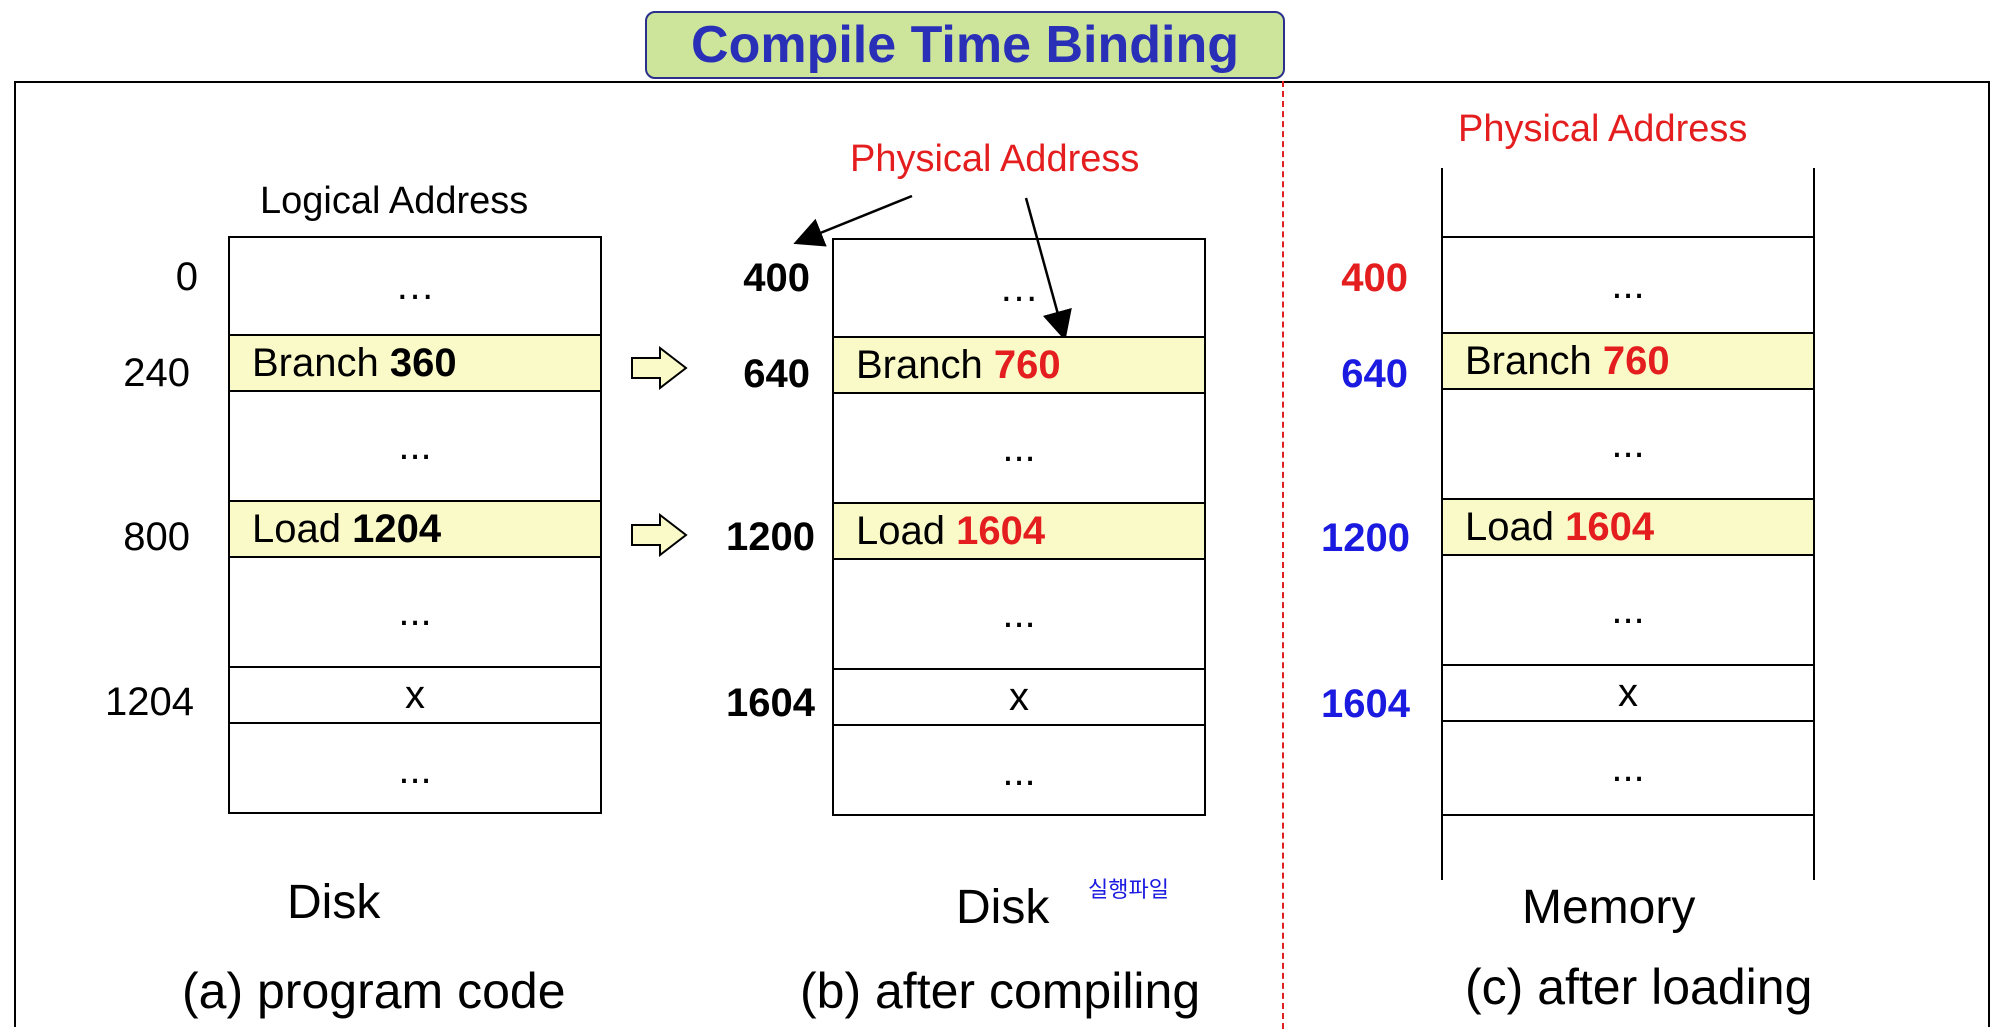 This screenshot has height=1029, width=2000. I want to click on caption-c: (c) after loading, so click(1639, 987).